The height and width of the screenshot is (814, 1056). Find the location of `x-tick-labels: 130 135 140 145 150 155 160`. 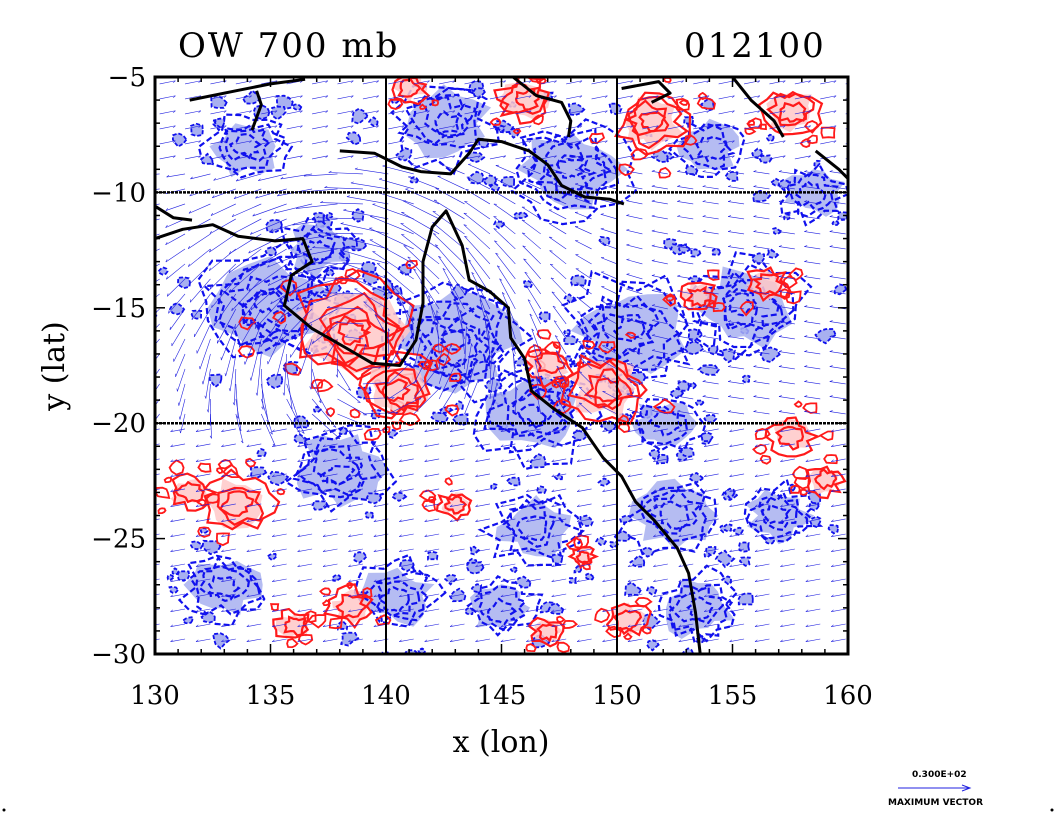

x-tick-labels: 130 135 140 145 150 155 160 is located at coordinates (501, 696).